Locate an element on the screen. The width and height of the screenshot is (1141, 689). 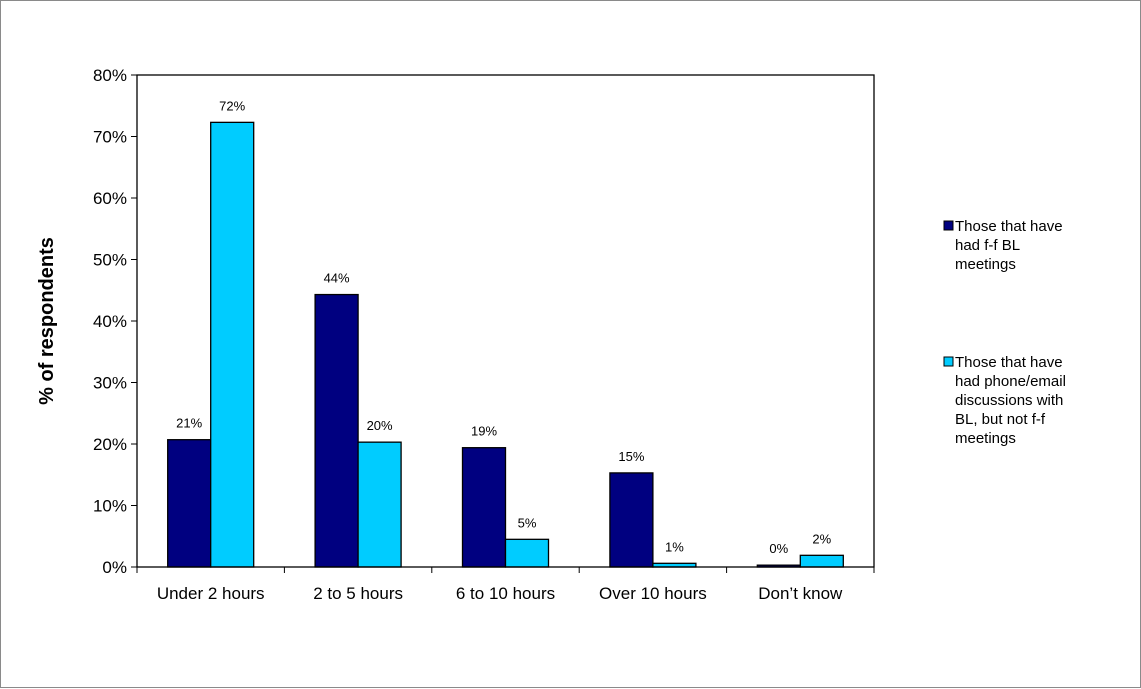
y-axis-title-group: % of respondents is located at coordinates (47, 321).